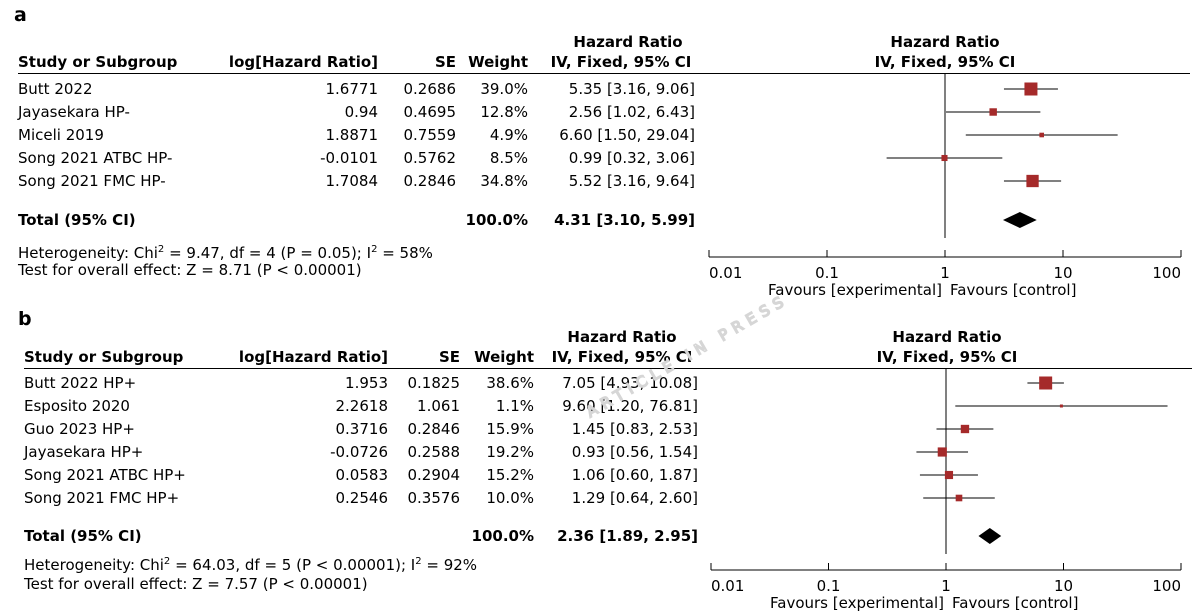 The image size is (1196, 616). I want to click on study-name: Esposito 2020, so click(77, 406).